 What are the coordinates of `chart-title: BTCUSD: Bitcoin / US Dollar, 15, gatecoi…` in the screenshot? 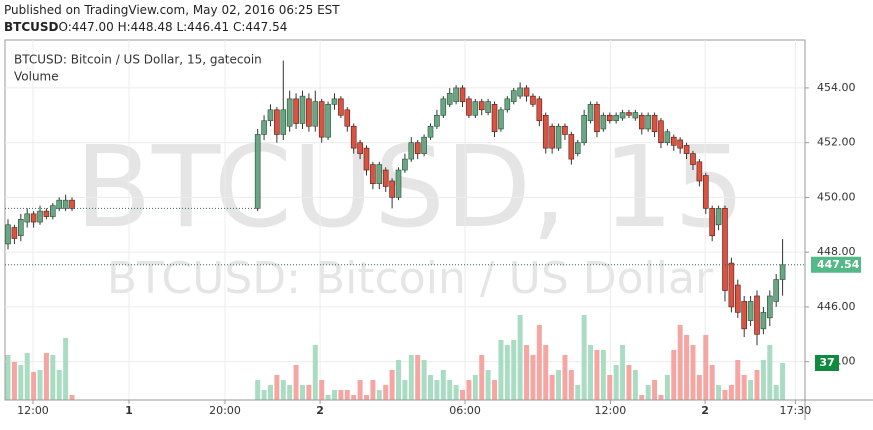 It's located at (138, 60).